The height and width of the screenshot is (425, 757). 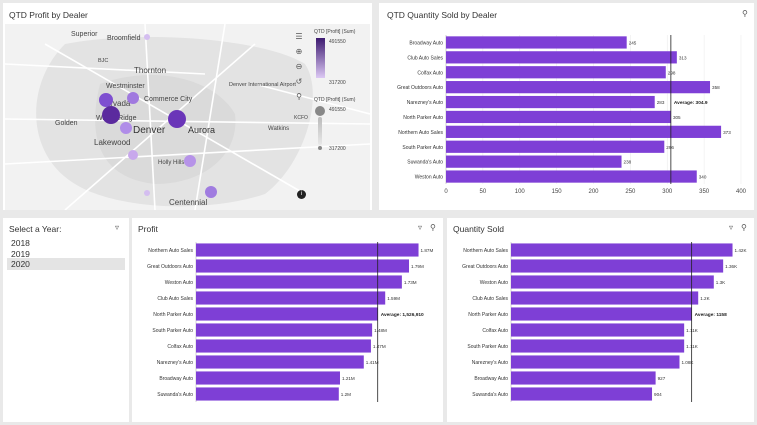 What do you see at coordinates (557, 192) in the screenshot?
I see `x-tick-label: 150` at bounding box center [557, 192].